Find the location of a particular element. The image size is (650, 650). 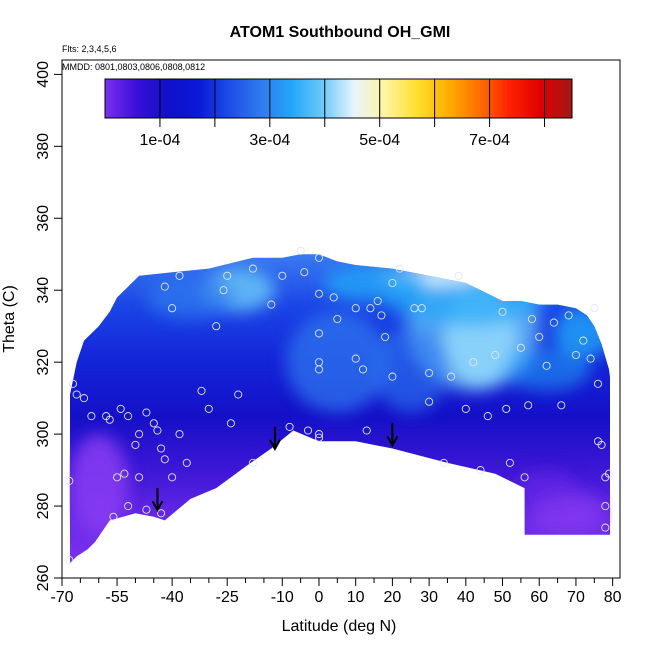

colorbar-labels: 1e-04 3e-04 5e-04 7e-04 is located at coordinates (324, 140).